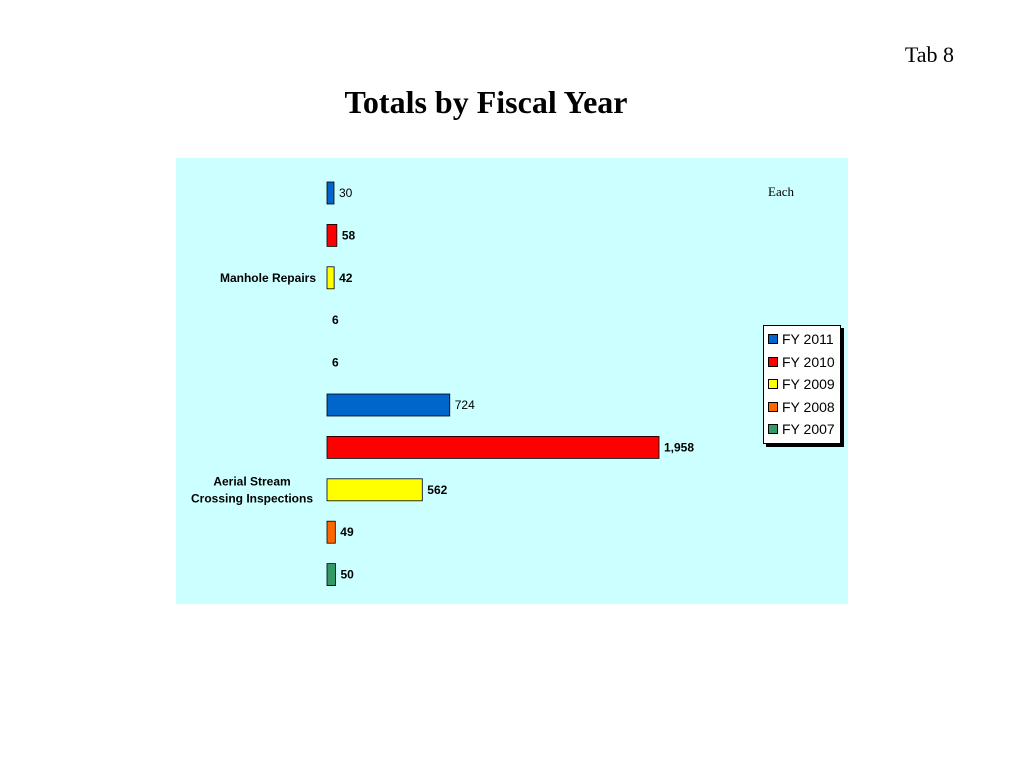  What do you see at coordinates (808, 406) in the screenshot?
I see `legend-label: FY 2008` at bounding box center [808, 406].